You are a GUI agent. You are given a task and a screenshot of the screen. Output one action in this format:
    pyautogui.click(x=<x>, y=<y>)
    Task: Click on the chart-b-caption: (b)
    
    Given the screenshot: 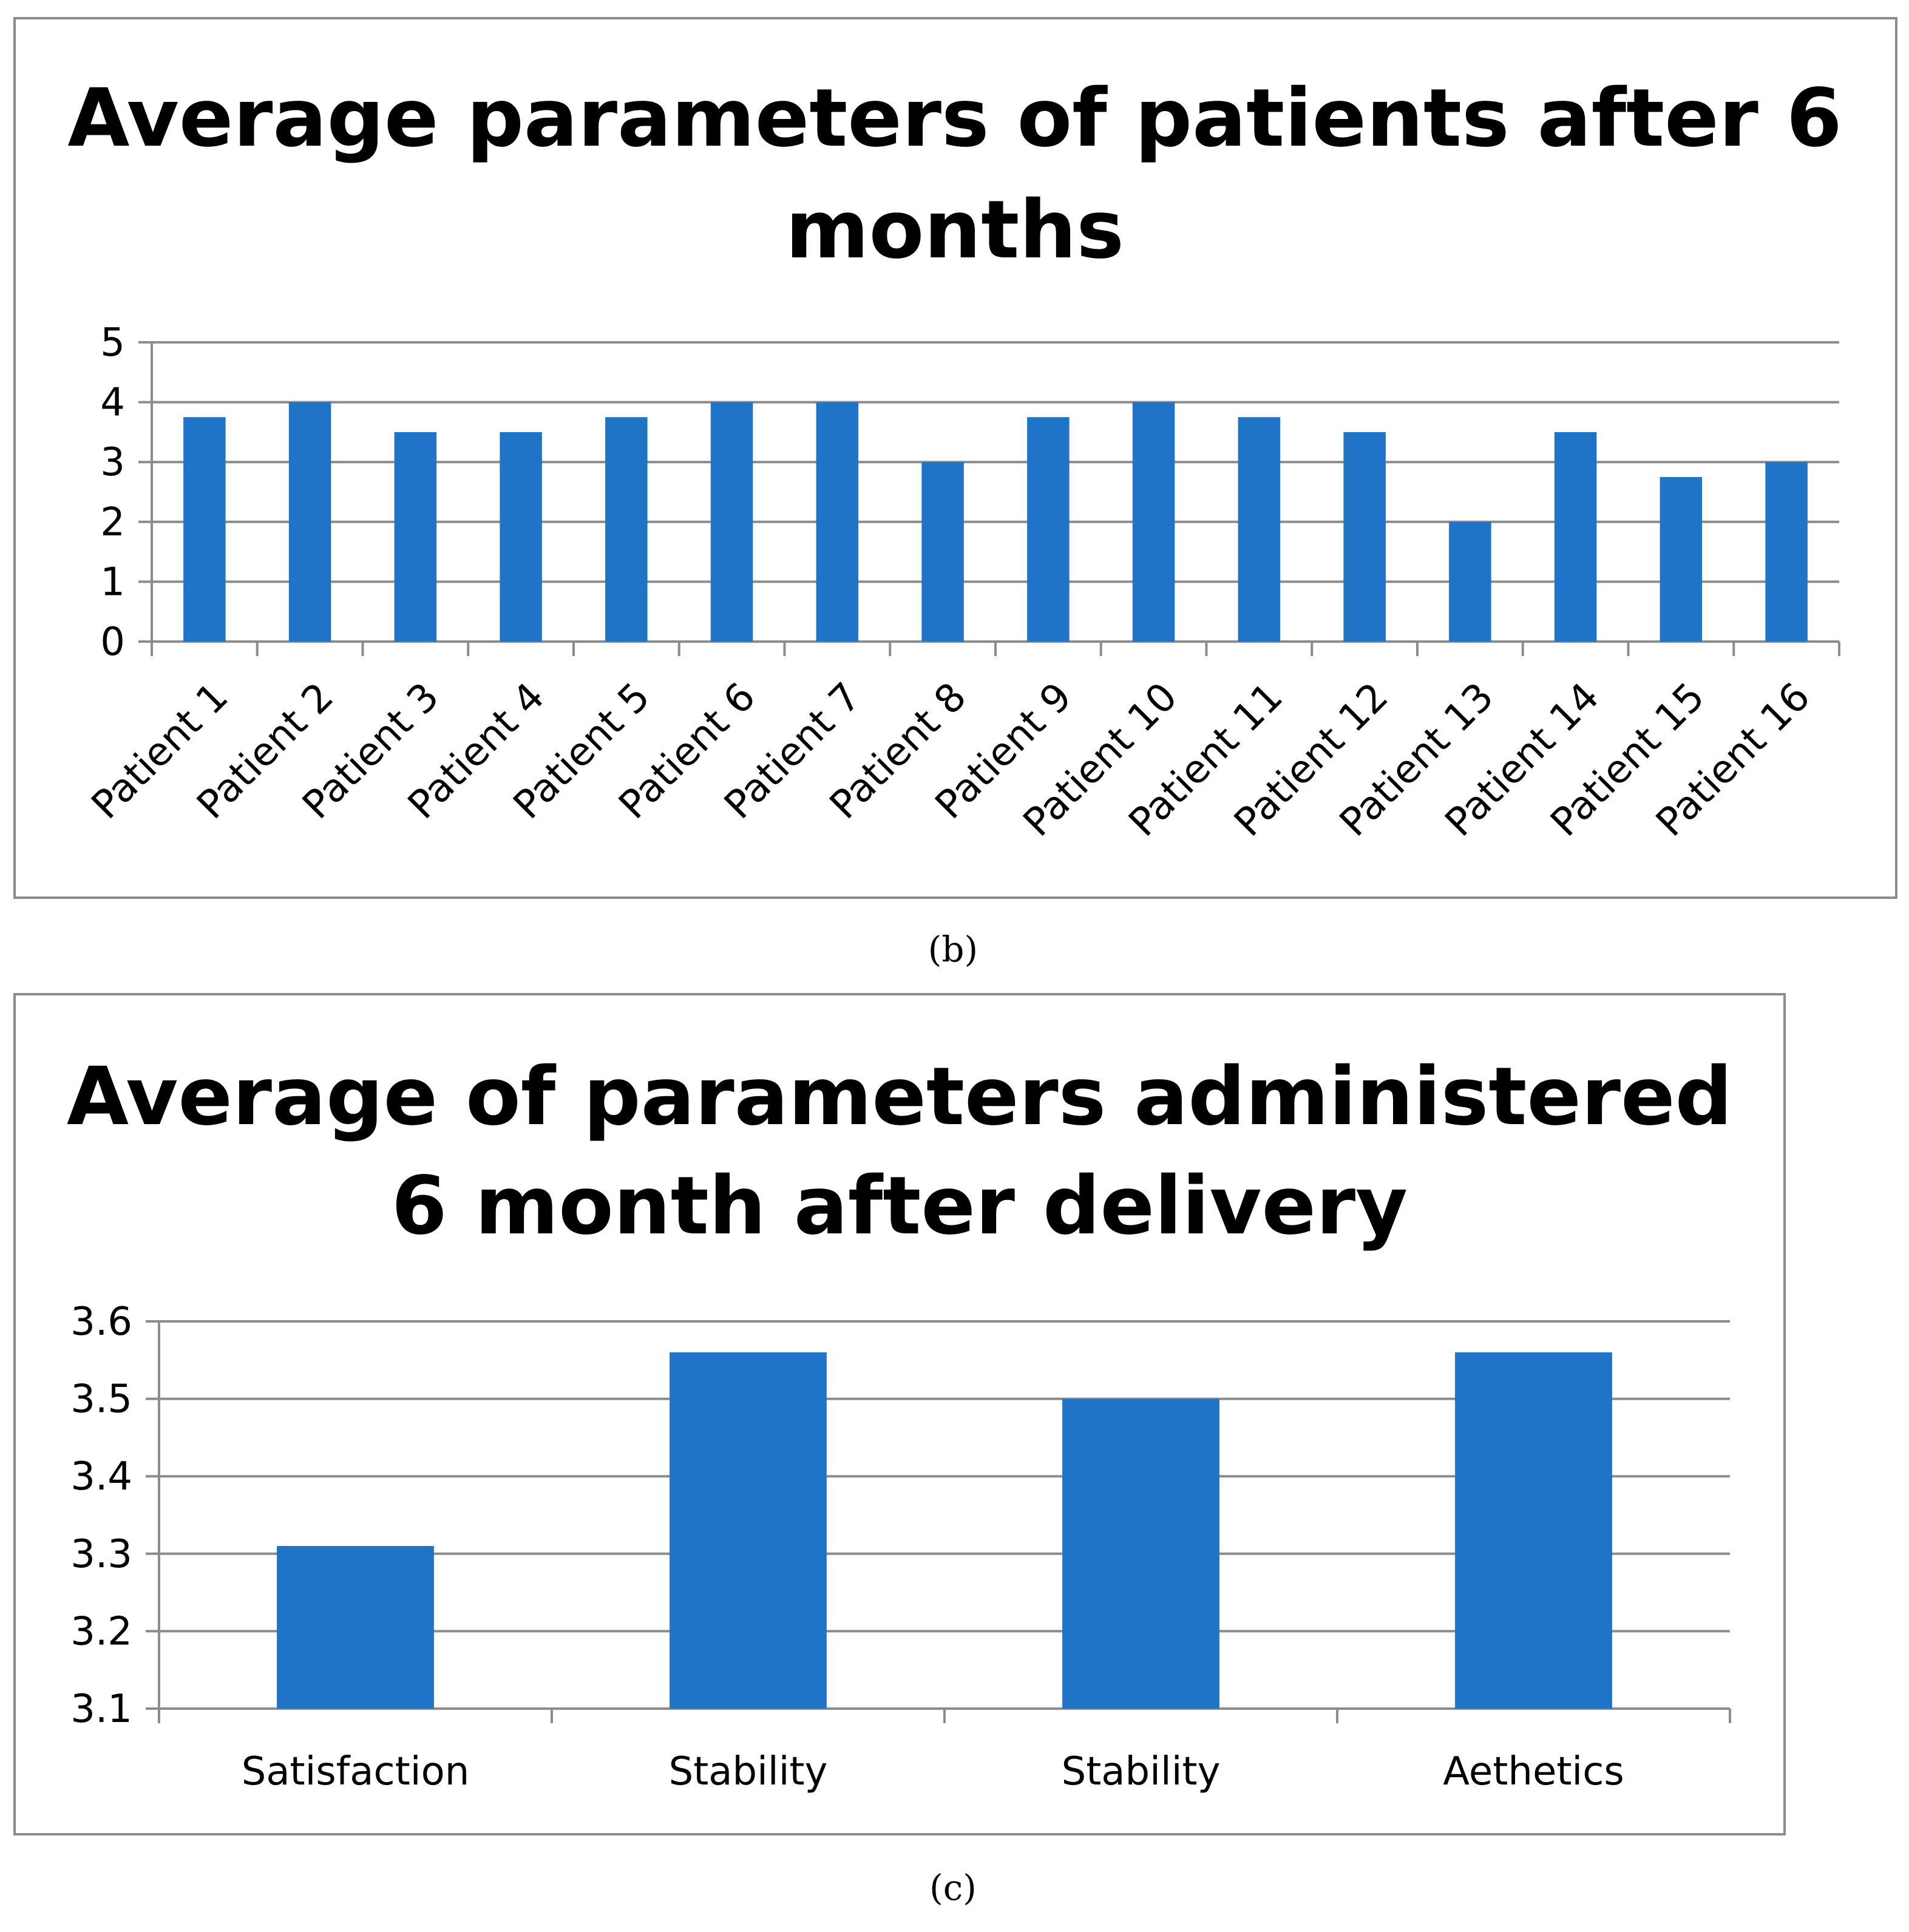 What is the action you would take?
    pyautogui.click(x=953, y=949)
    